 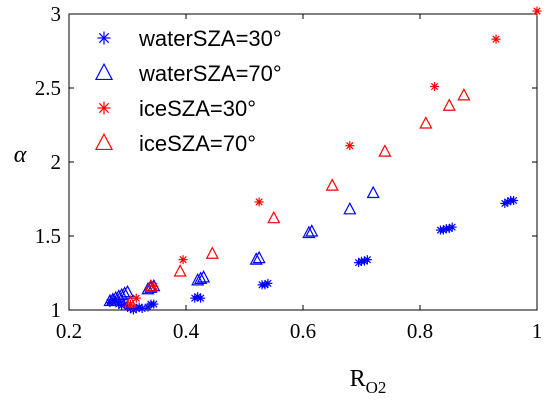 I want to click on legend-label: iceSZA=30°, so click(x=197, y=108).